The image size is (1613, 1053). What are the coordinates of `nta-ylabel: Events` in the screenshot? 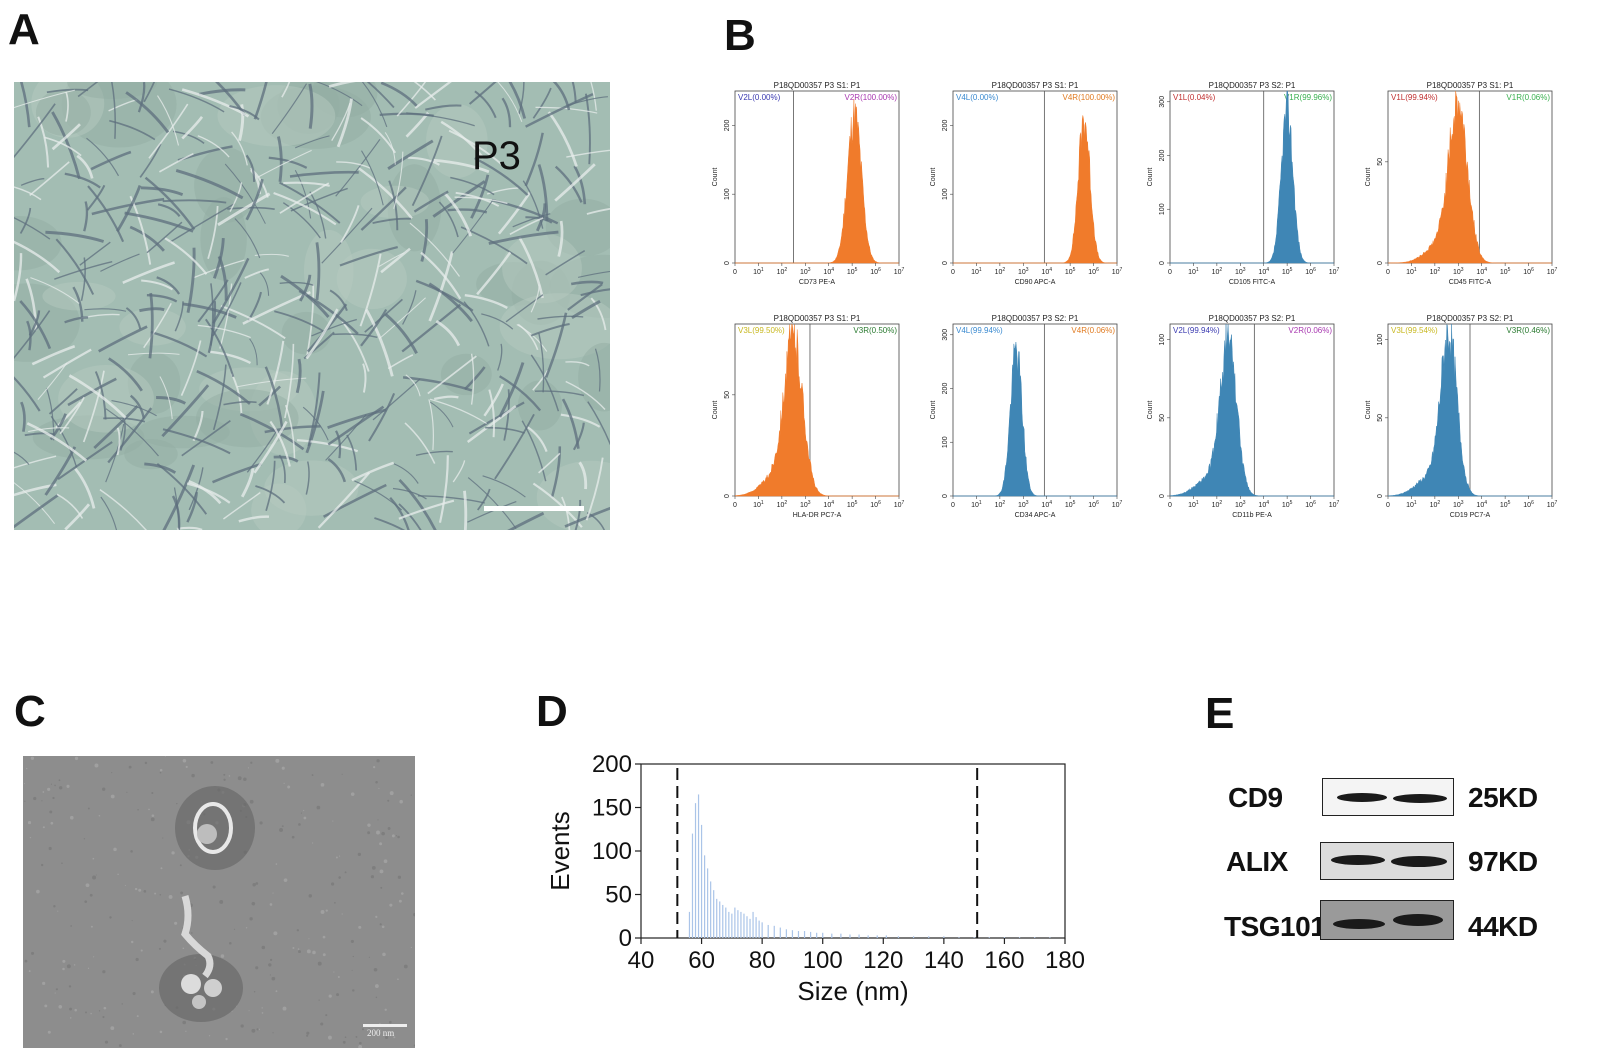 It's located at (560, 851).